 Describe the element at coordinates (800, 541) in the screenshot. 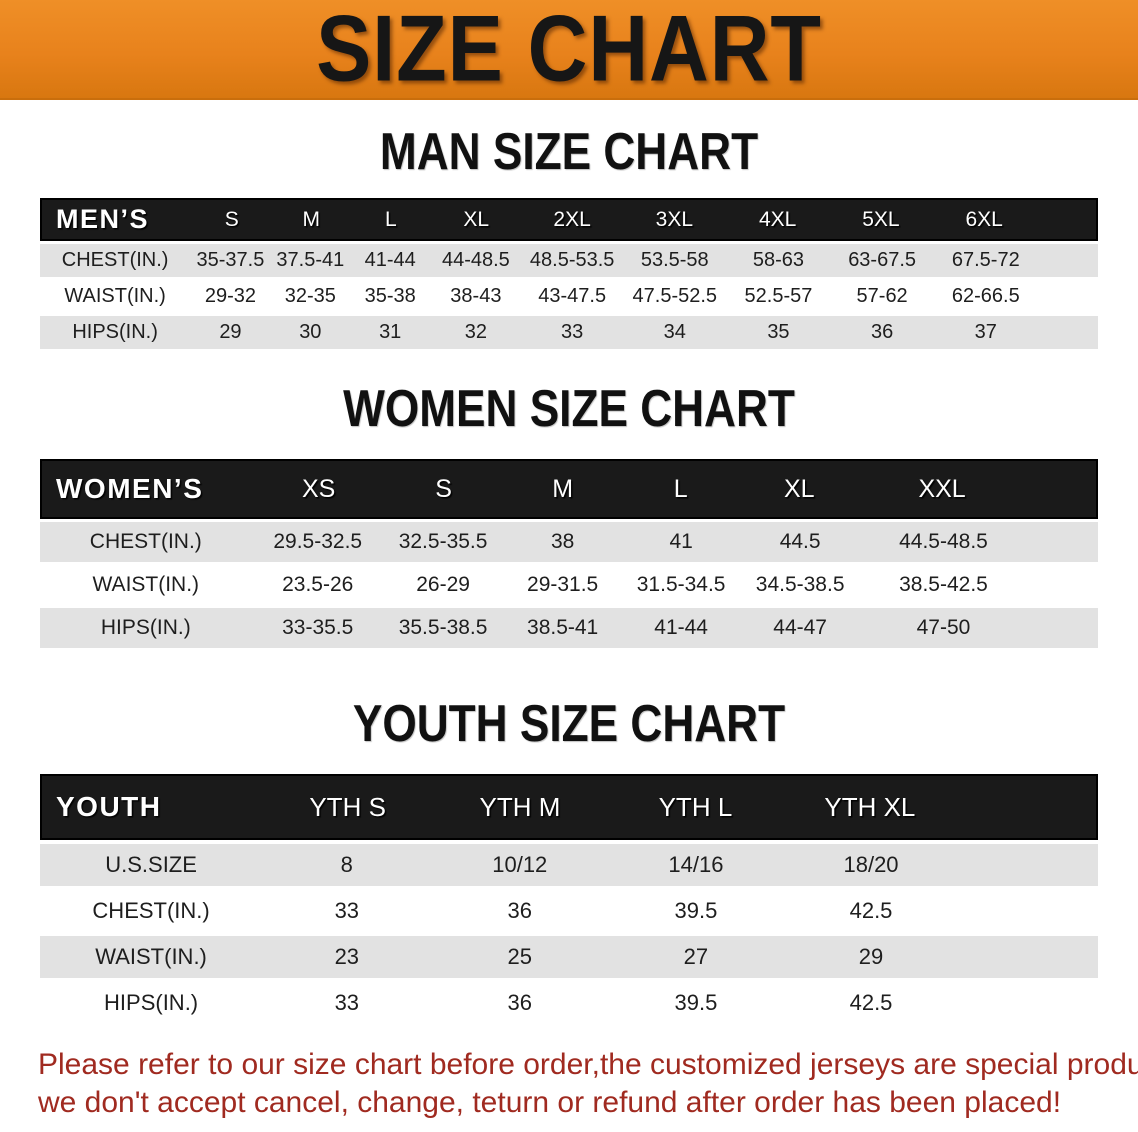

I see `size-value-cell: 44.5` at that location.